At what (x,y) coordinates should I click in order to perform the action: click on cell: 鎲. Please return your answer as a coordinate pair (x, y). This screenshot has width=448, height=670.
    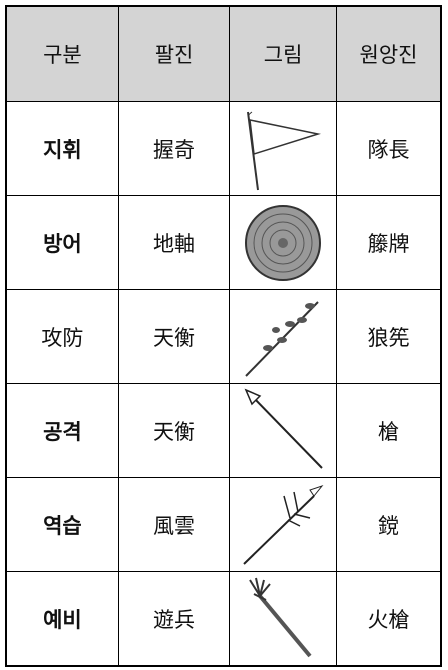
    Looking at the image, I should click on (389, 524).